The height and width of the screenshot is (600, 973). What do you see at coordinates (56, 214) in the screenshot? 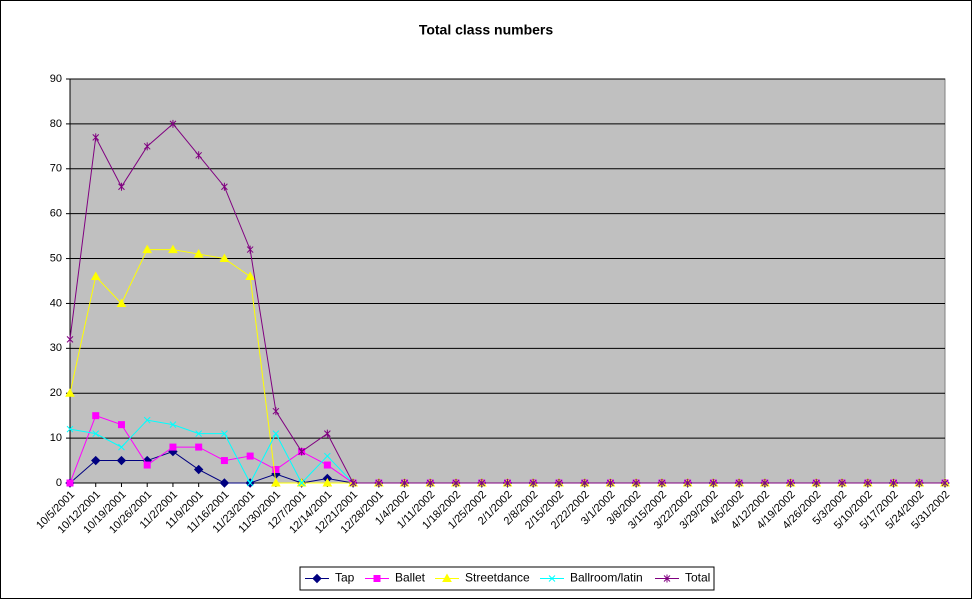
I see `y-tick-label: 60` at bounding box center [56, 214].